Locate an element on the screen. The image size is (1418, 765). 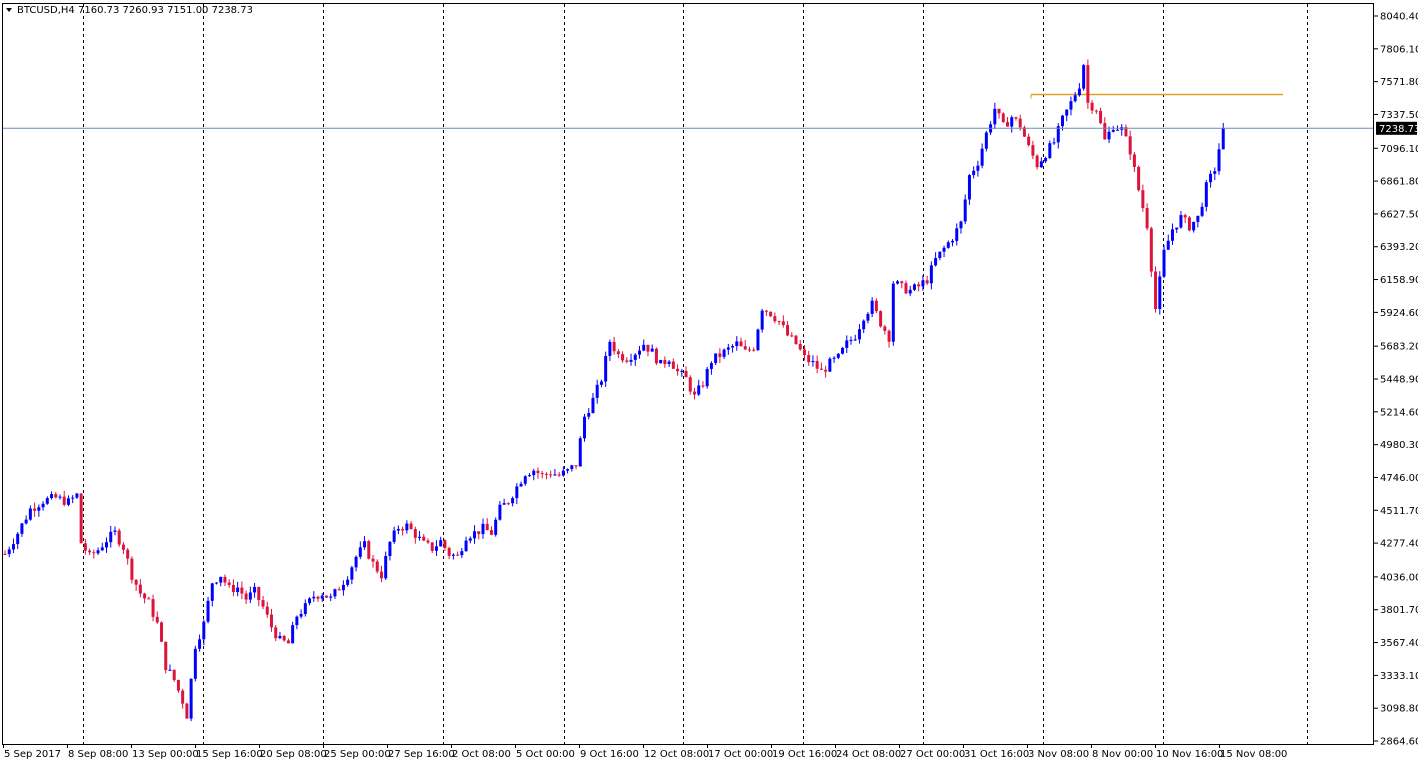
time-tick-label: 5 Oct 00:00 is located at coordinates (545, 754).